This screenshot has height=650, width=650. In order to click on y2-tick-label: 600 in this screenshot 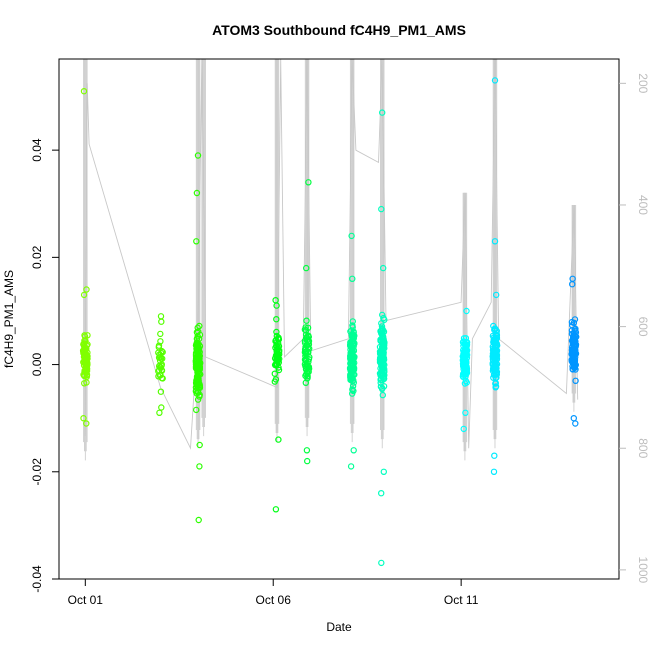, I will do `click(643, 327)`.